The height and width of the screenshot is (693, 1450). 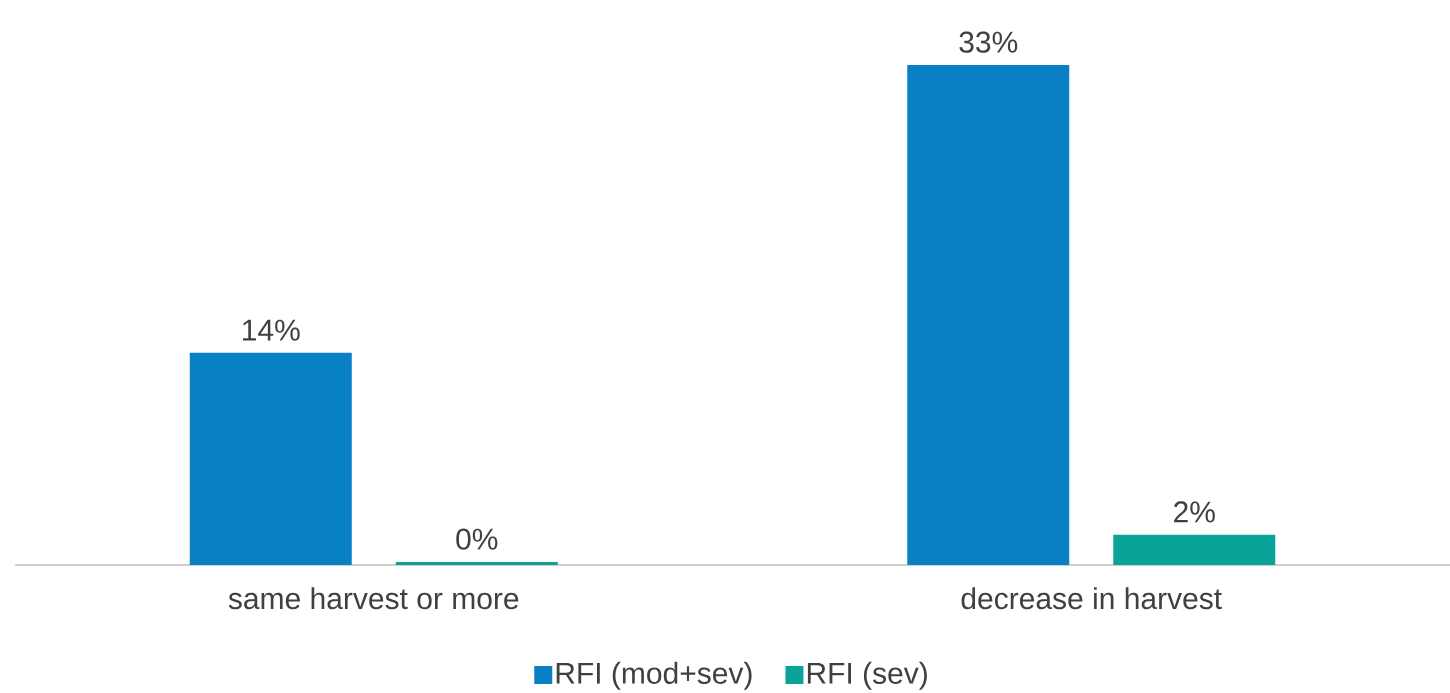 What do you see at coordinates (1194, 512) in the screenshot?
I see `data-label: 2%` at bounding box center [1194, 512].